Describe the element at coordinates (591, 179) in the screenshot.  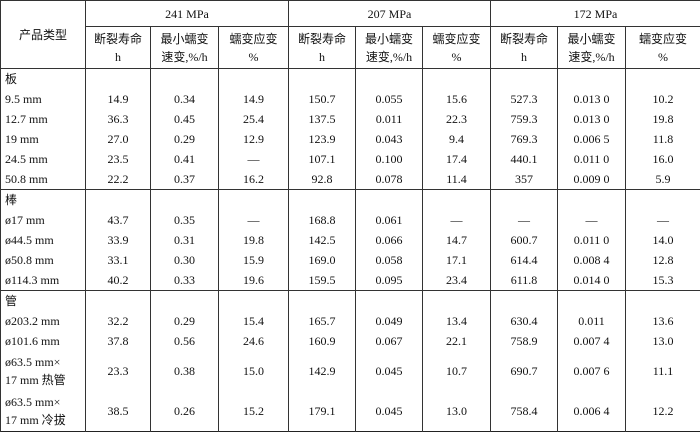
I see `cell: 0.009 0` at that location.